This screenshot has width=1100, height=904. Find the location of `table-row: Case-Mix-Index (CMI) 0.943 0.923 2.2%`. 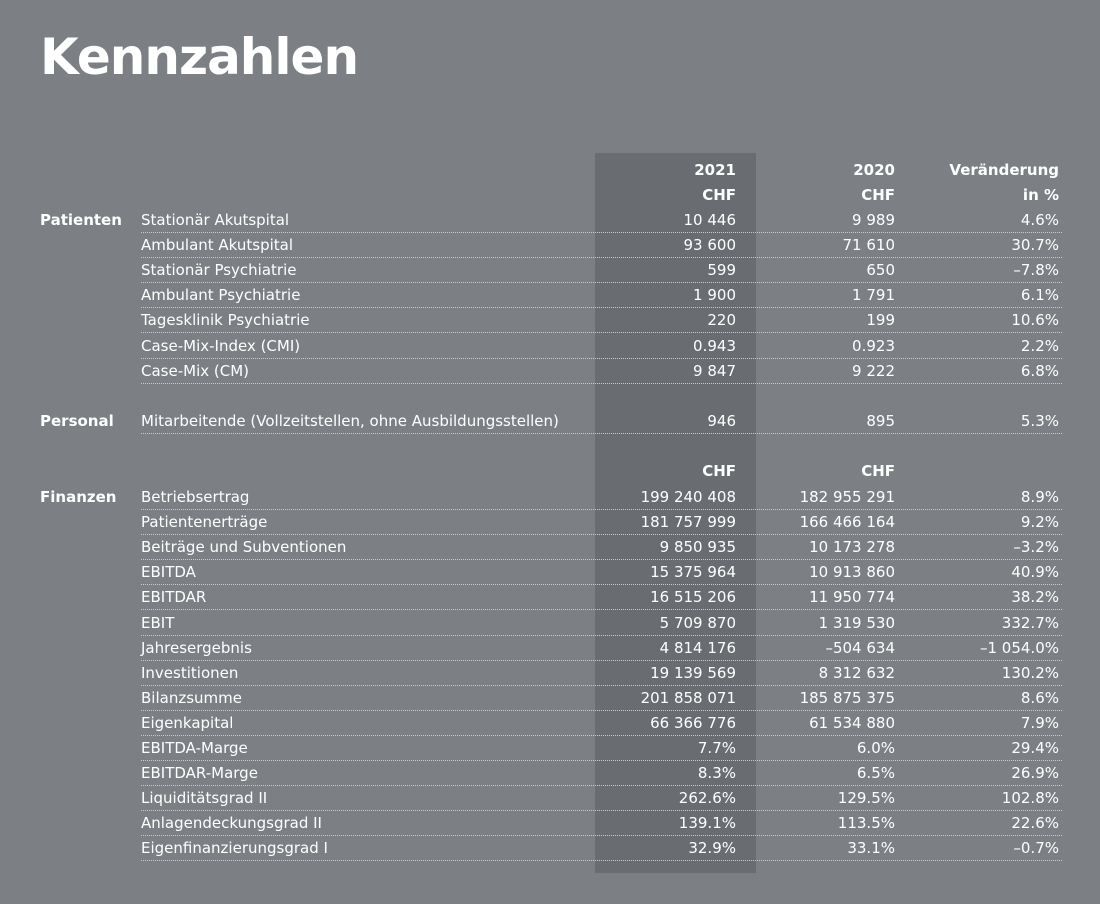

table-row: Case-Mix-Index (CMI) 0.943 0.923 2.2% is located at coordinates (550, 346).